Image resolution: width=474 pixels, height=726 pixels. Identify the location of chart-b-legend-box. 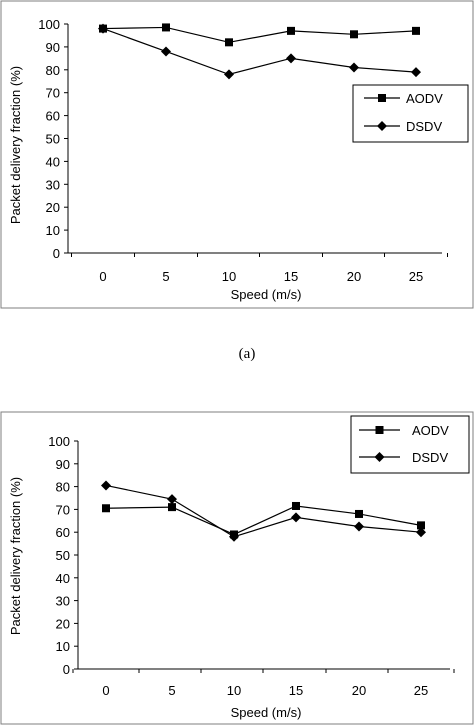
(410, 444).